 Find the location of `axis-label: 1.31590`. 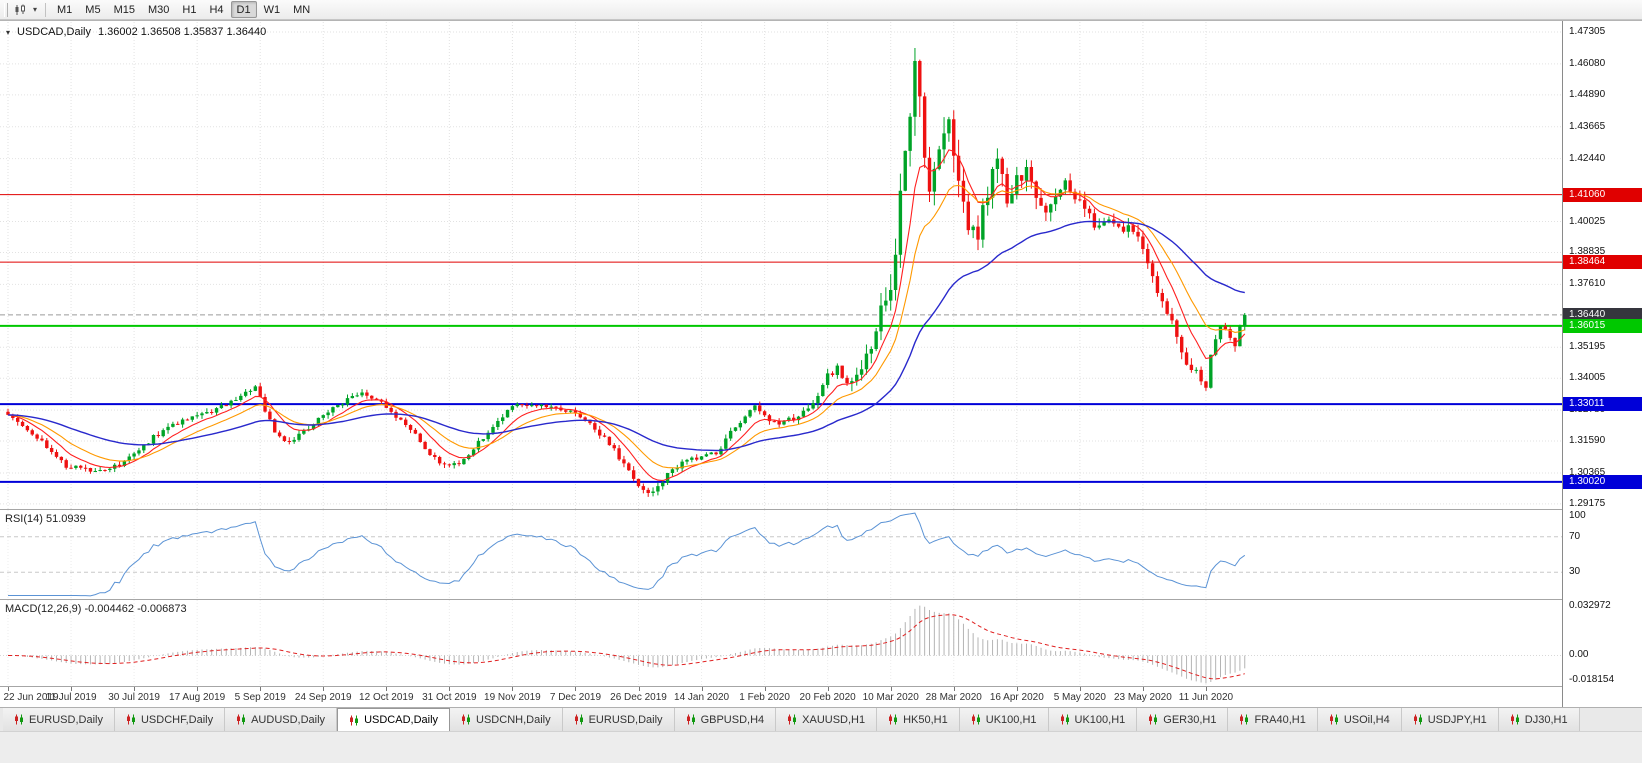

axis-label: 1.31590 is located at coordinates (1587, 441).